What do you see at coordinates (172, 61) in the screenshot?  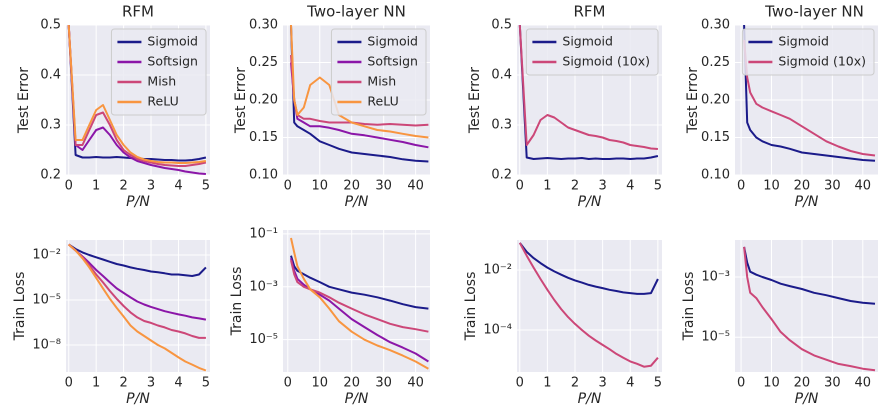 I see `legend-label: Softsign` at bounding box center [172, 61].